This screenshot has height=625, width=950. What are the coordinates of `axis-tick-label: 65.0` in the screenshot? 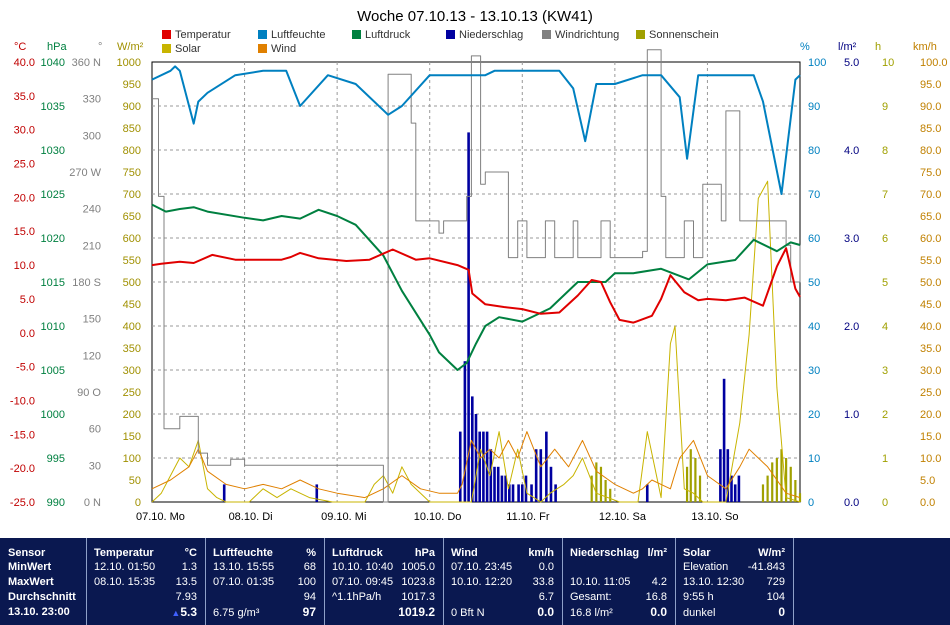 It's located at (930, 217).